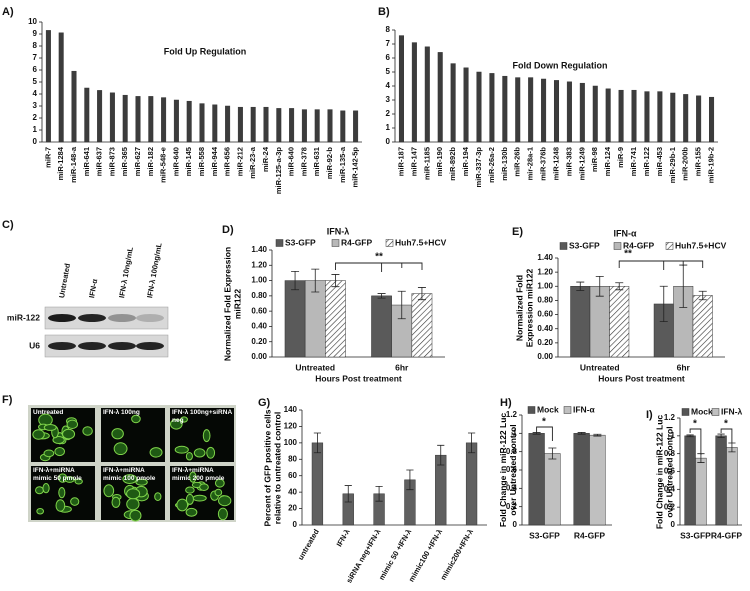 This screenshot has width=750, height=591. What do you see at coordinates (388, 127) in the screenshot?
I see `y-tick-label: 1` at bounding box center [388, 127].